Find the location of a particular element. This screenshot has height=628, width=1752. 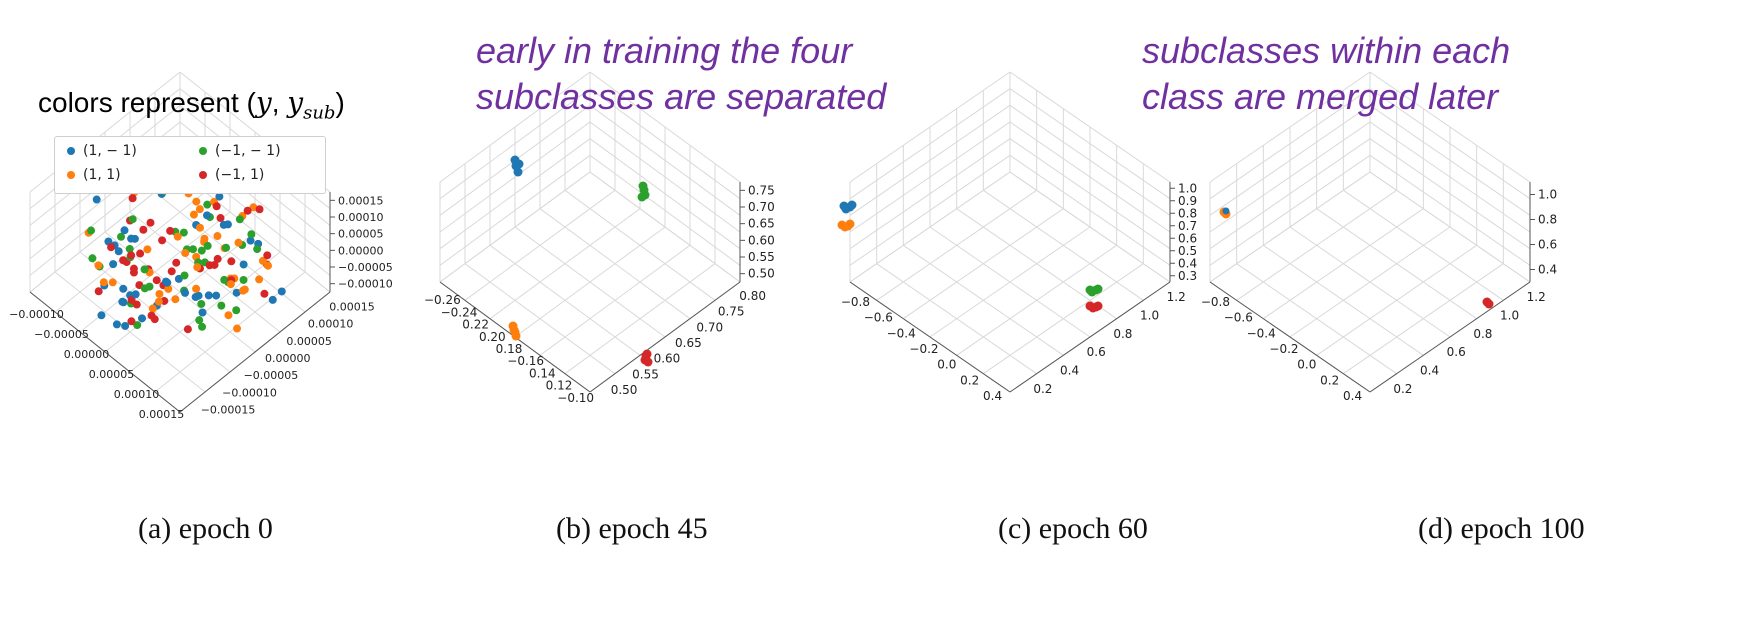

y-tick-label: 0.60 is located at coordinates (667, 359).